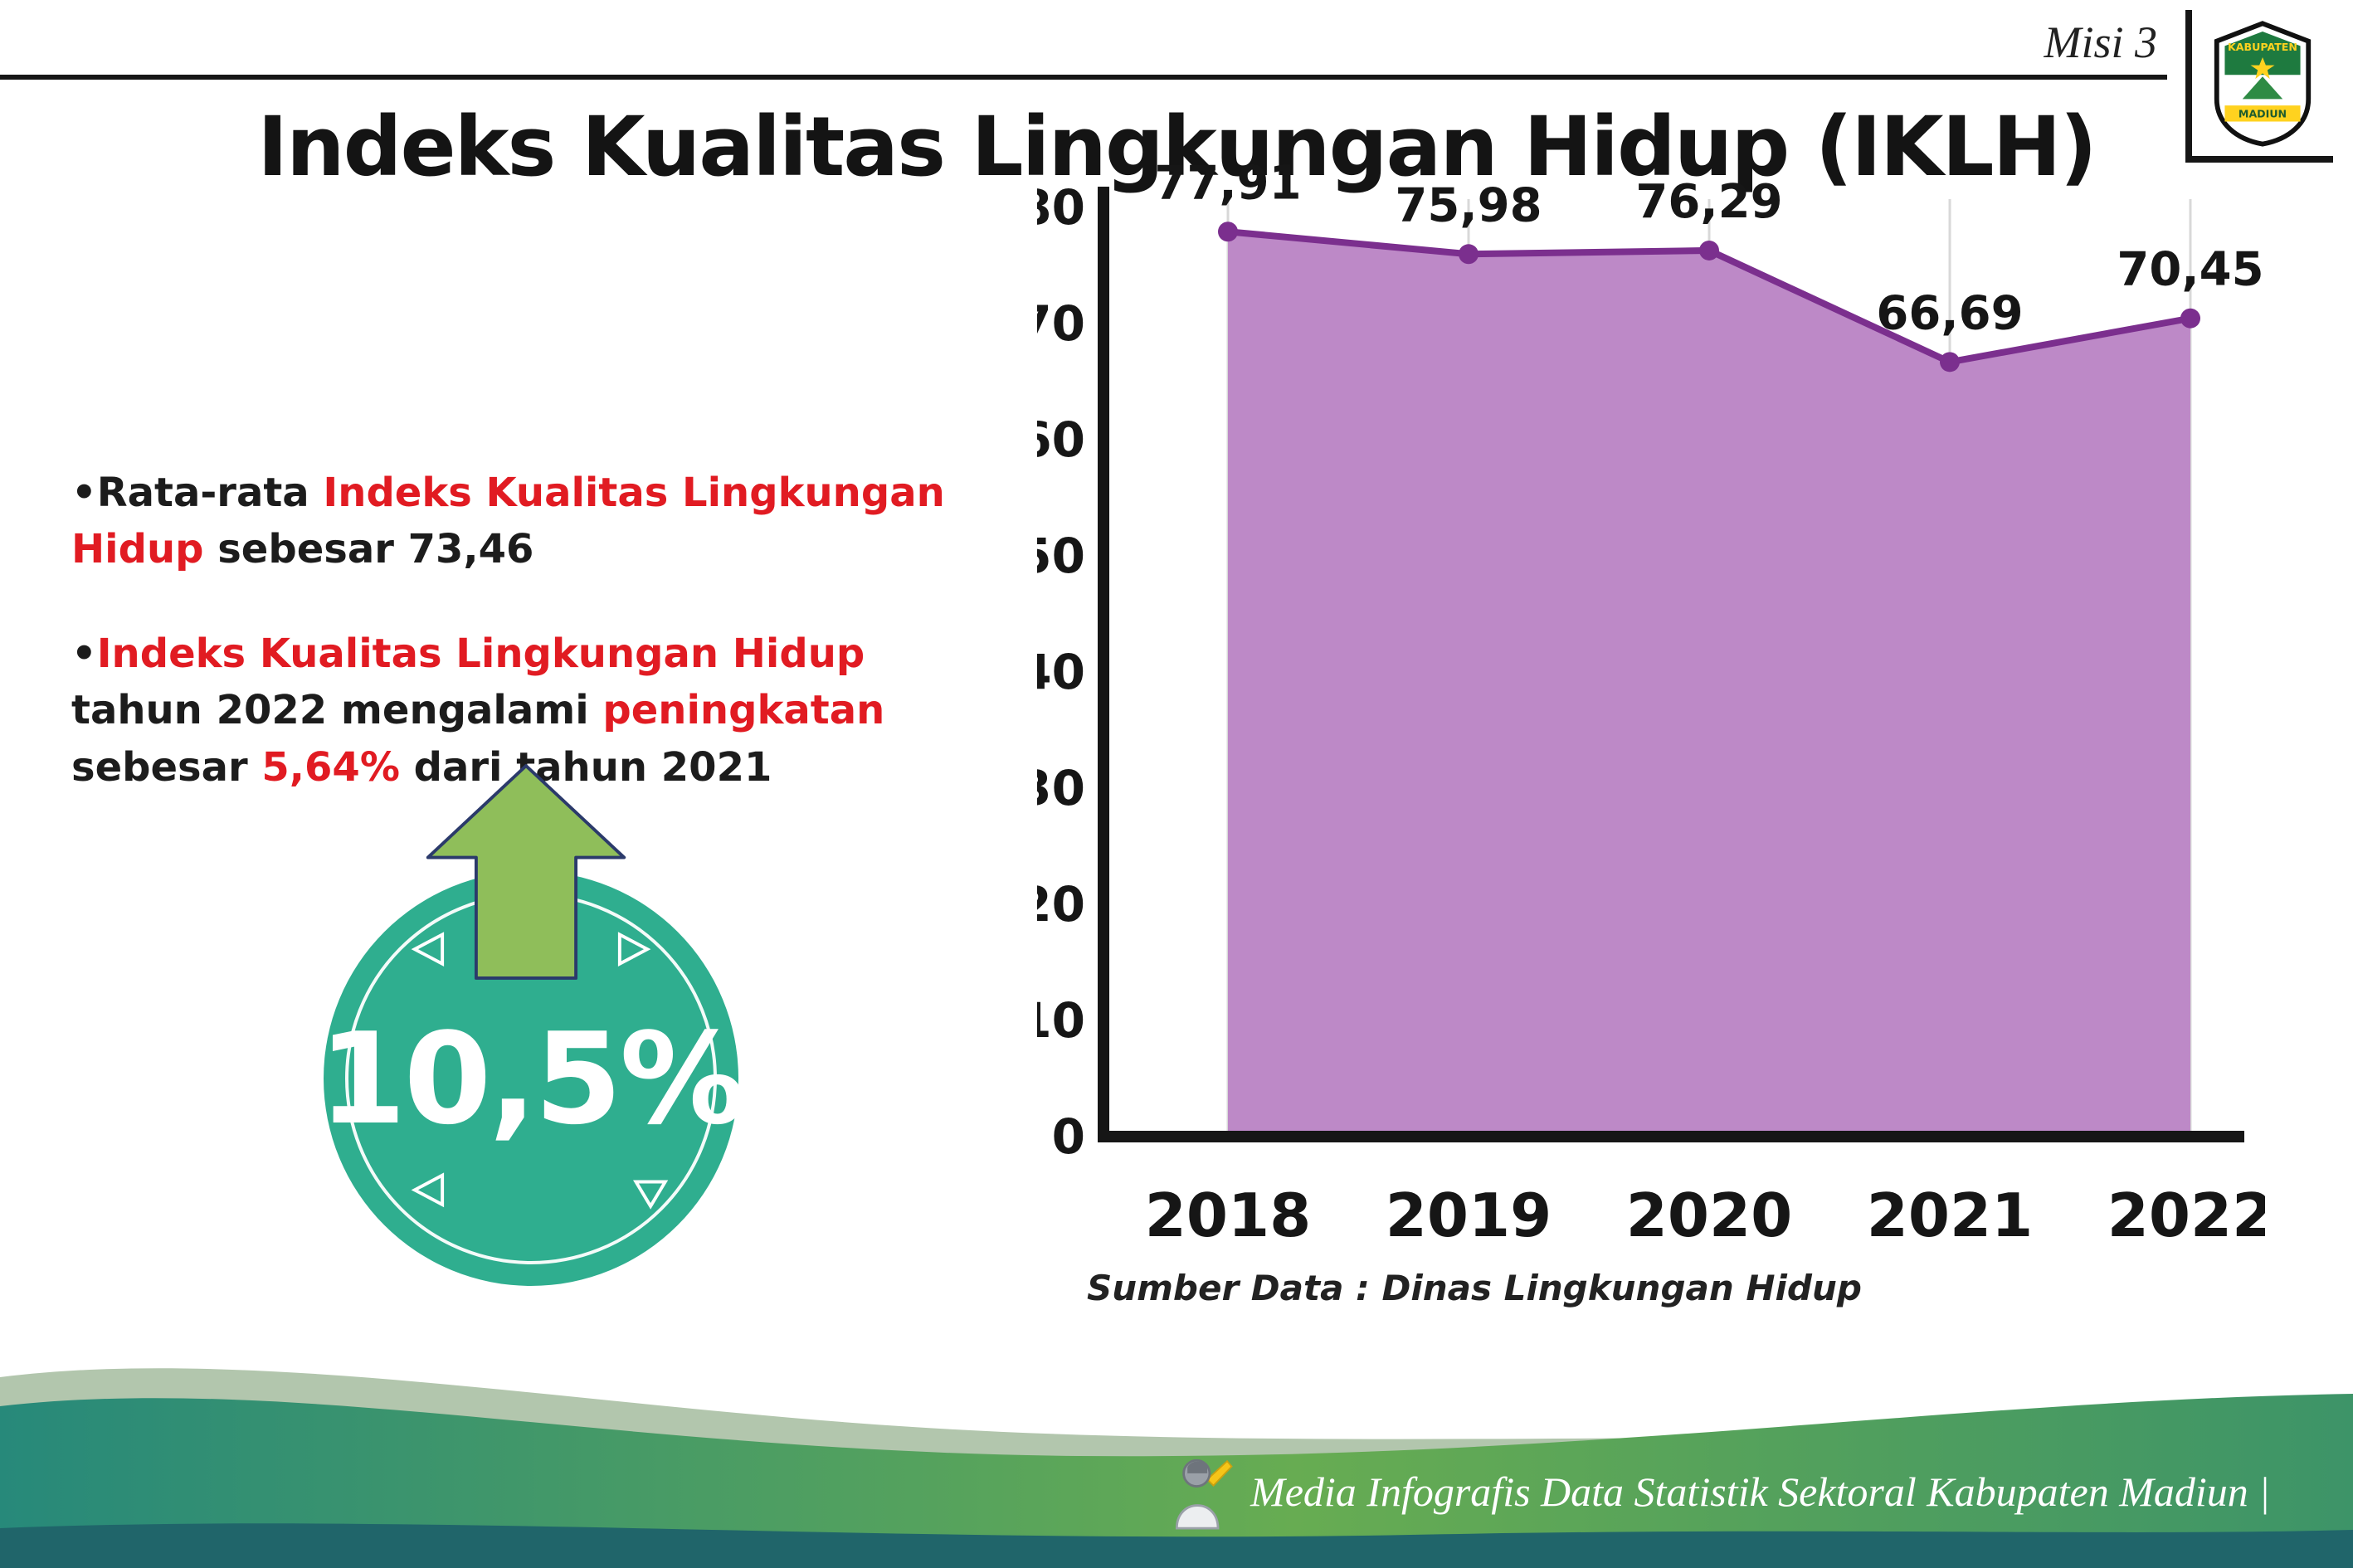  Describe the element at coordinates (210, 493) in the screenshot. I see `bullet-text-segment: Rata-rata` at that location.